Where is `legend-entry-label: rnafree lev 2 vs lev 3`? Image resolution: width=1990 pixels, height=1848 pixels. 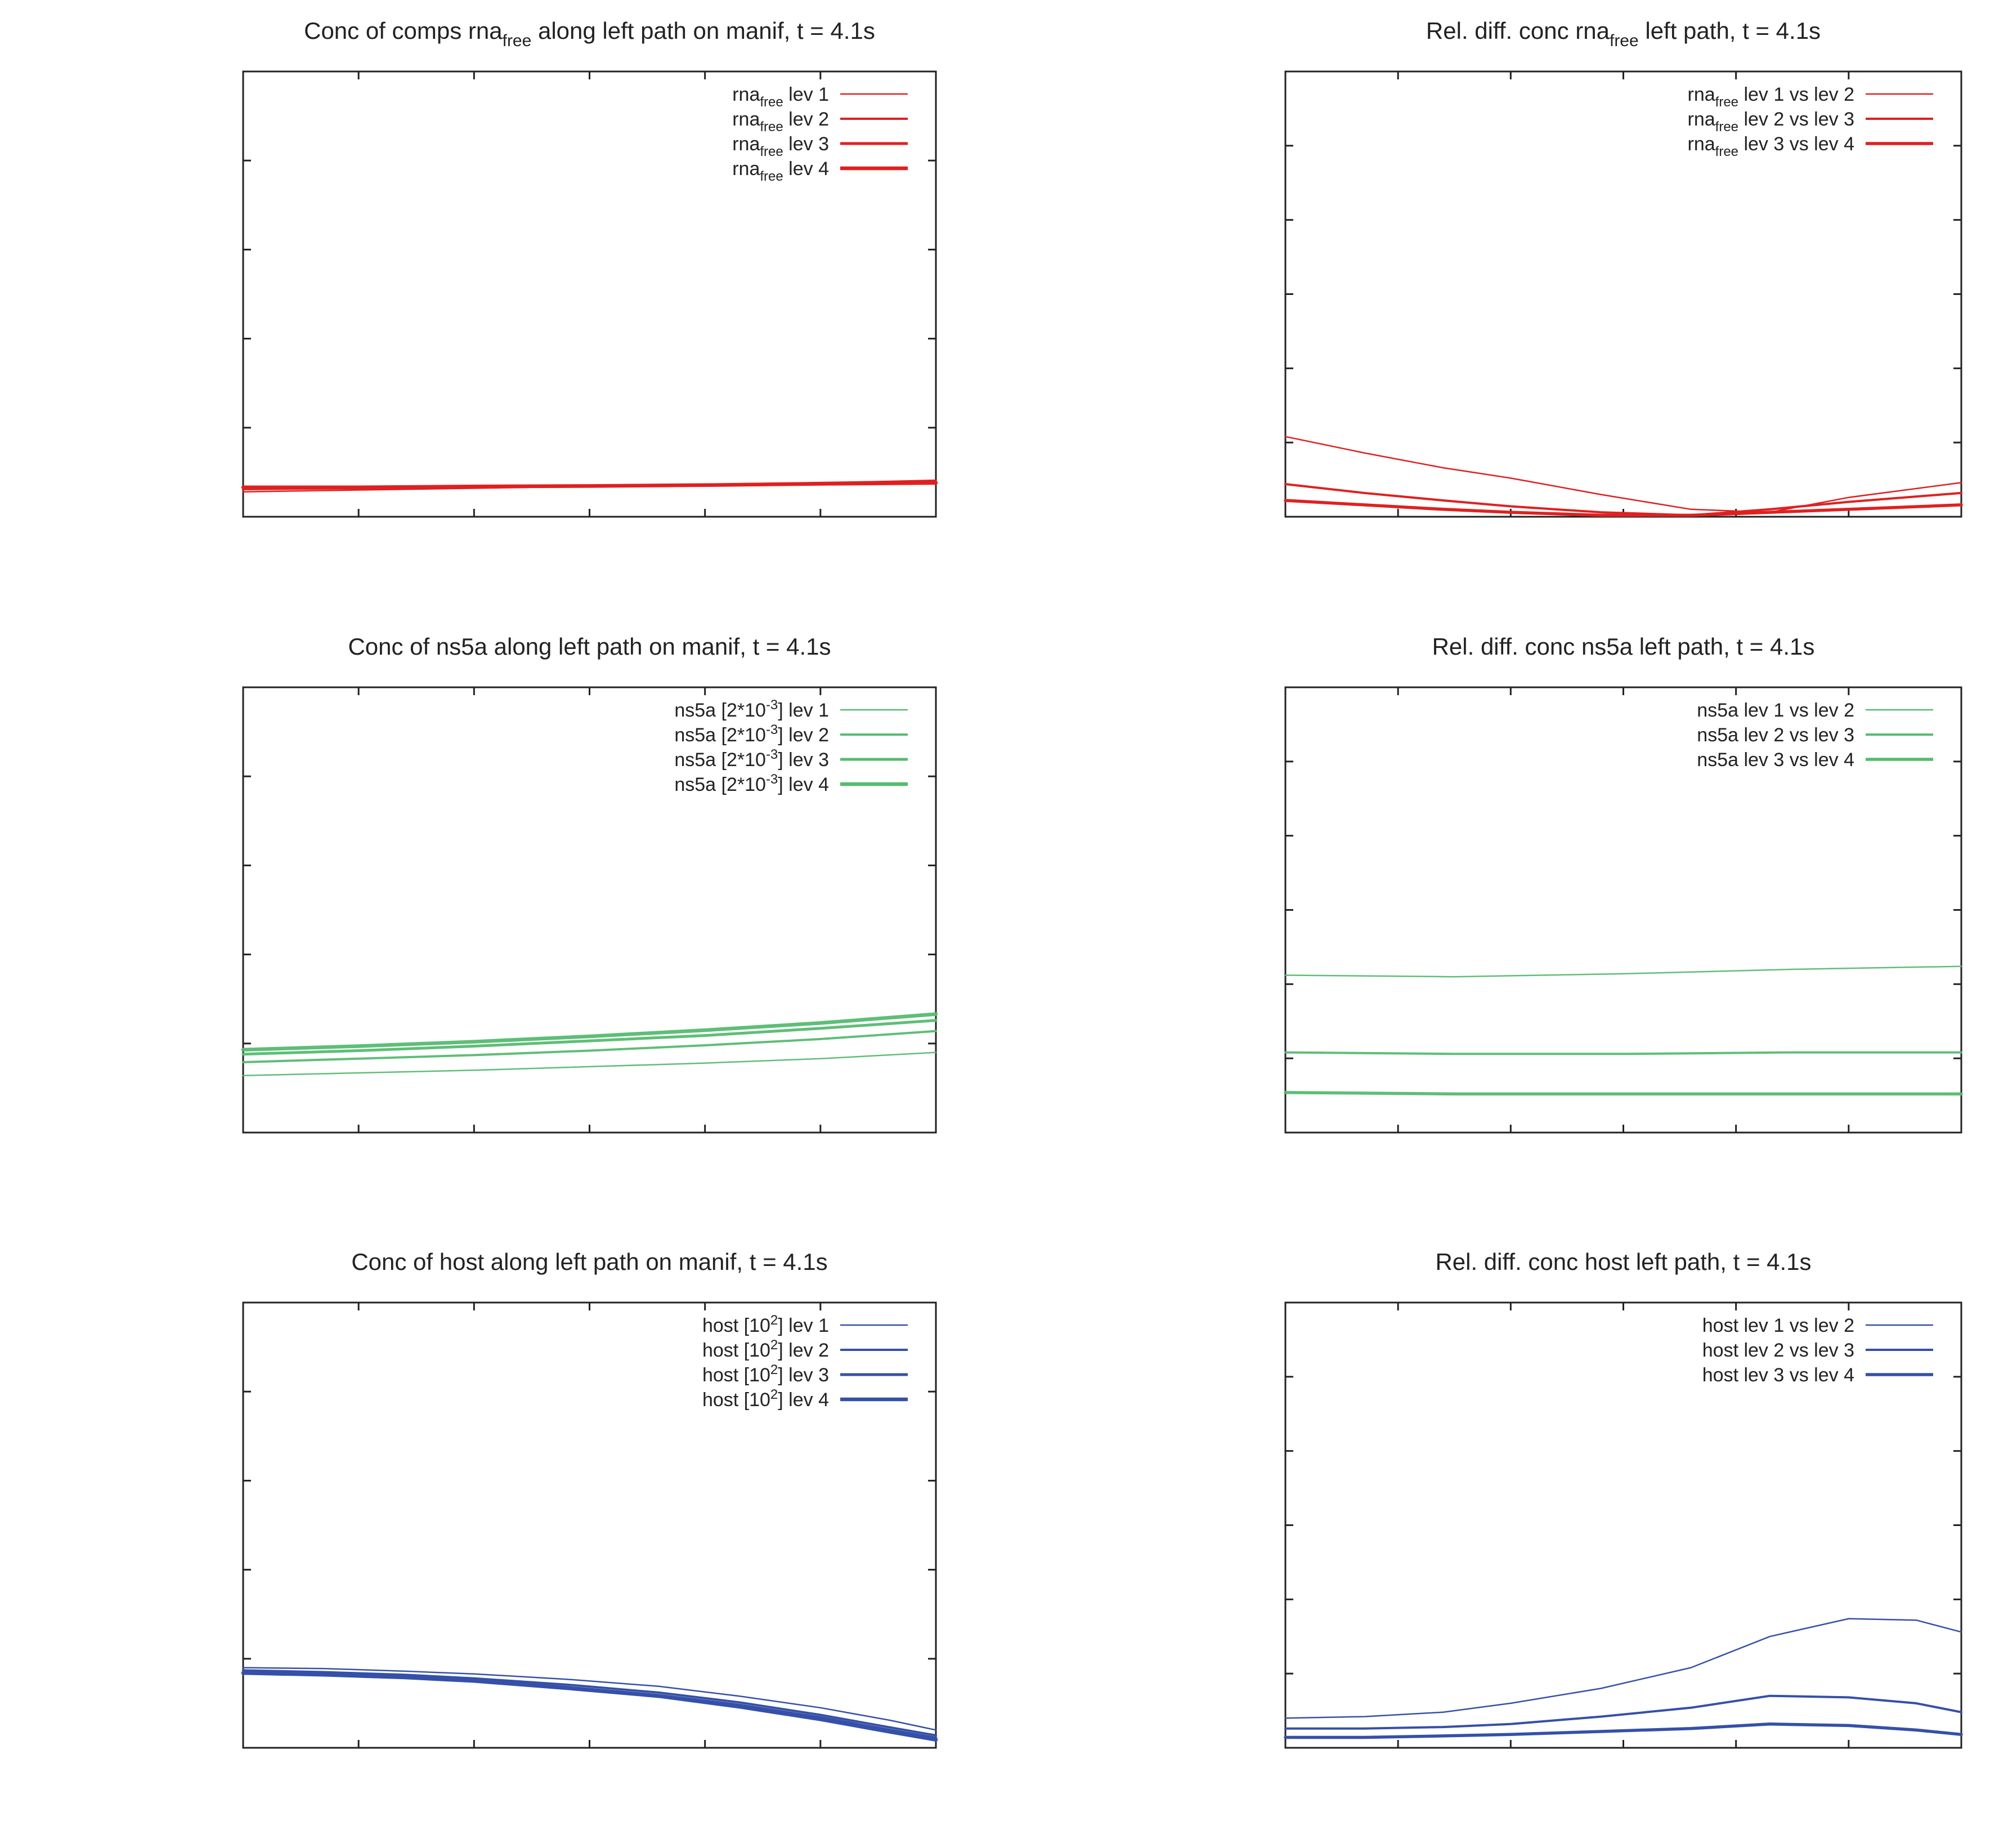 legend-entry-label: rnafree lev 2 vs lev 3 is located at coordinates (1771, 122).